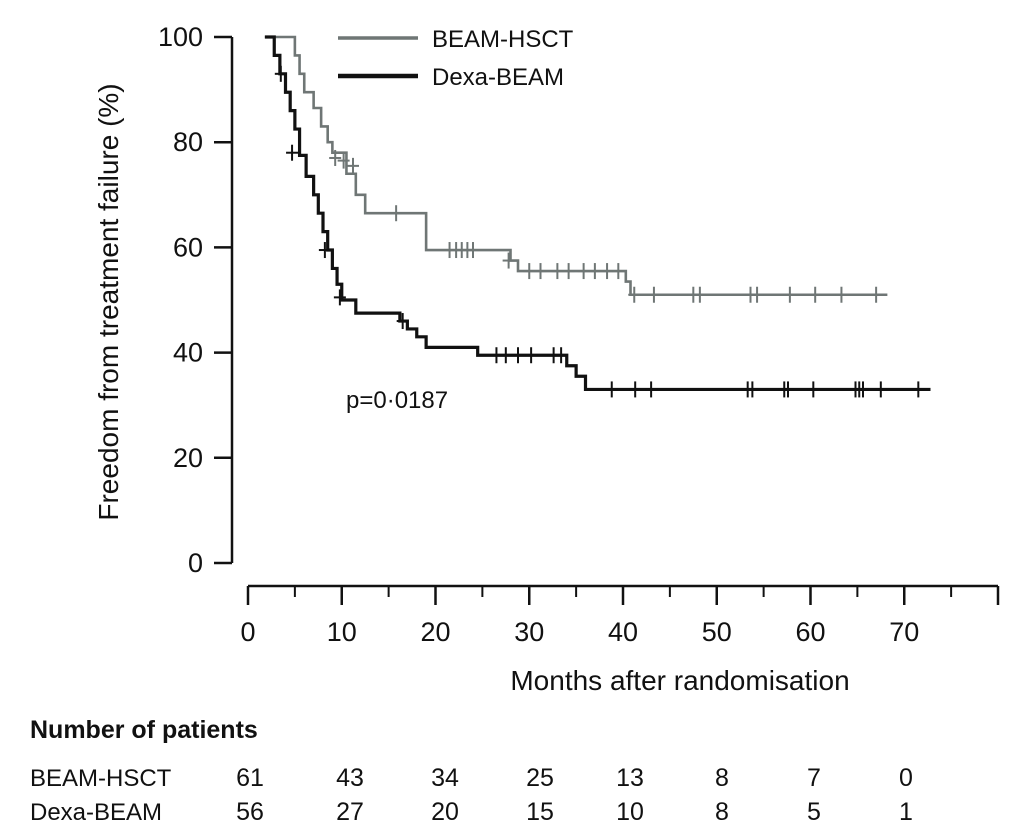 The image size is (1024, 832). What do you see at coordinates (250, 778) in the screenshot?
I see `risk-count: 61` at bounding box center [250, 778].